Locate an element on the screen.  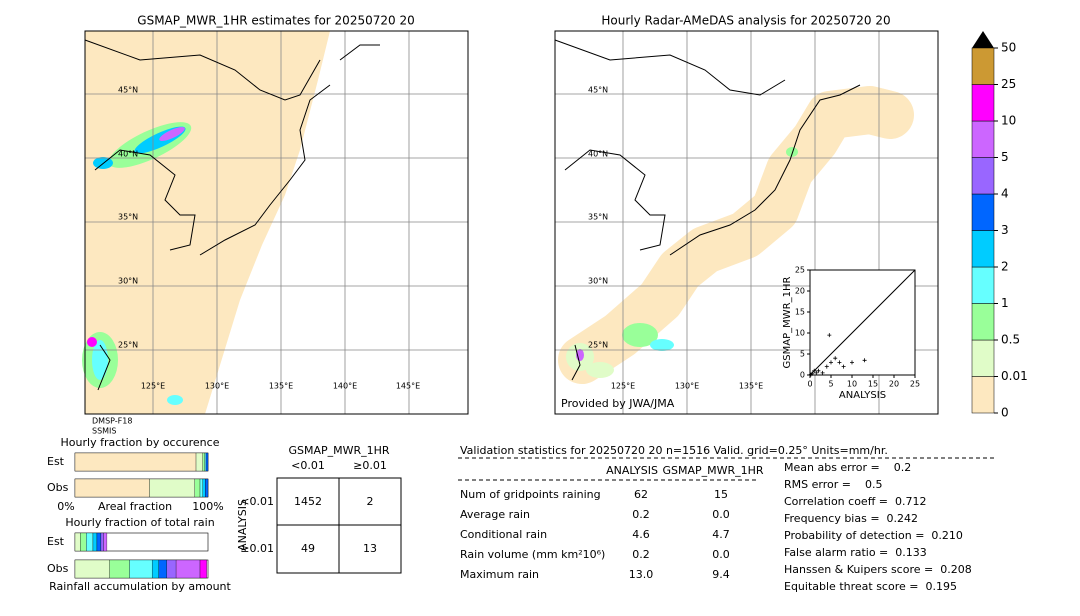
table-cell: 13 is located at coordinates (370, 548).